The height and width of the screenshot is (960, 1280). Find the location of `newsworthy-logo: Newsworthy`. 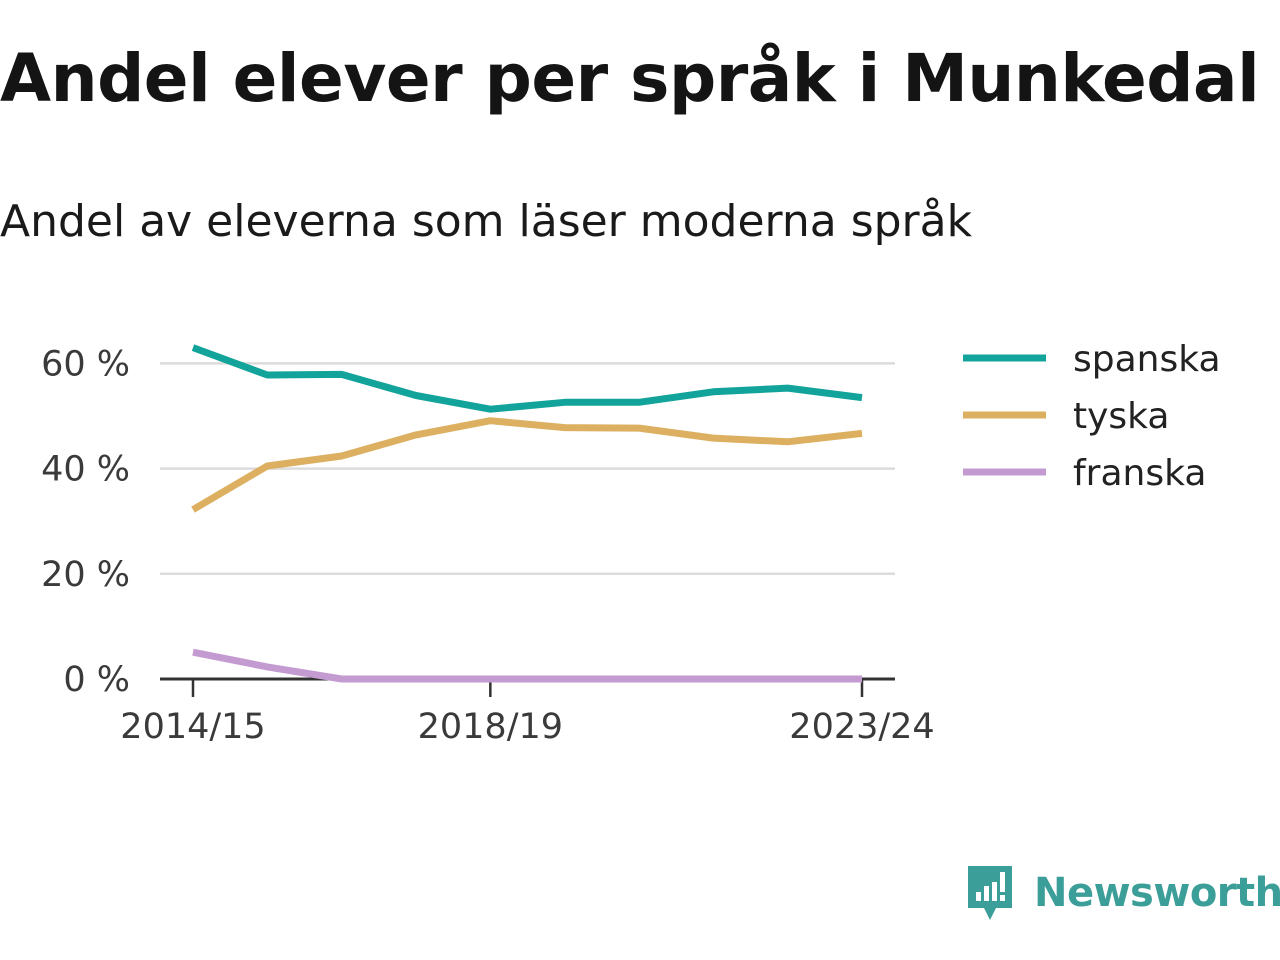

newsworthy-logo: Newsworthy is located at coordinates (1122, 893).